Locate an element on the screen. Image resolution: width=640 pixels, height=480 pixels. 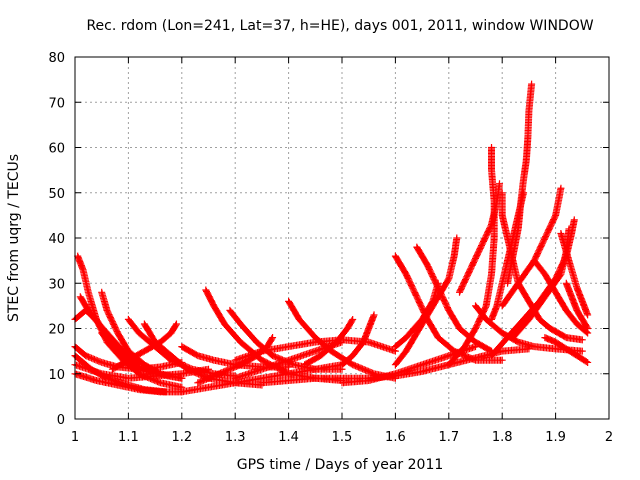
x-tick-label: 1.5 is located at coordinates (342, 437).